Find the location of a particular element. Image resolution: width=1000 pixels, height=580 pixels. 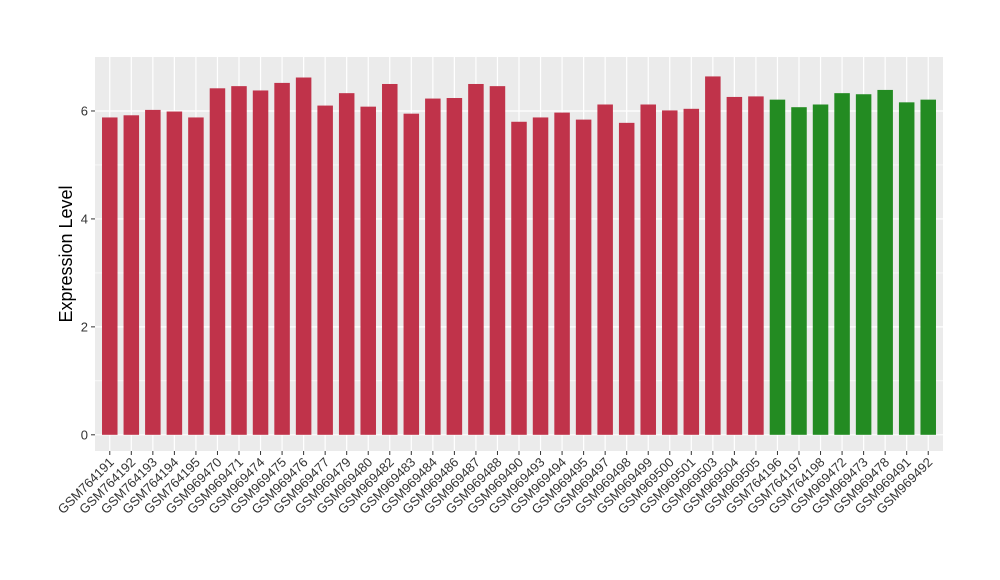

bar-GSM969497 is located at coordinates (605, 269).